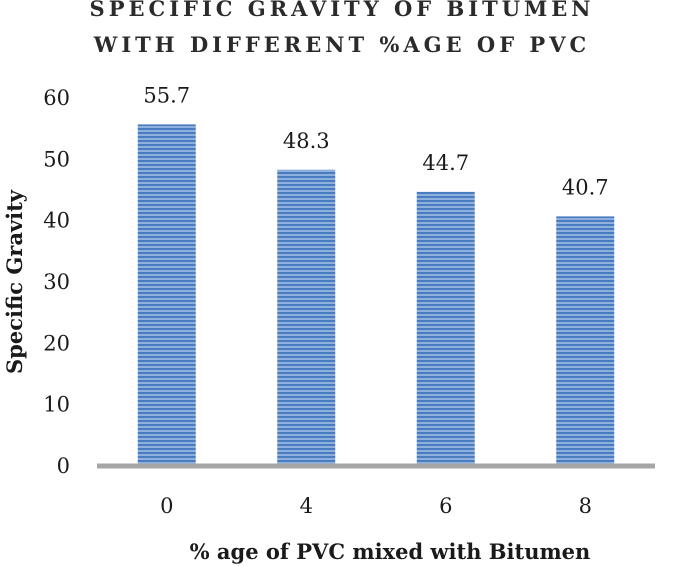  I want to click on x-axis-title: % age of PVC mixed with Bitumen, so click(390, 551).